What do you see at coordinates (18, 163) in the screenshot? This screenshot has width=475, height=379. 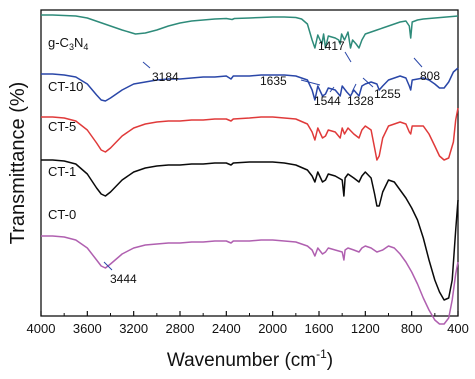 I see `y-axis-title: Transmittance (%)` at bounding box center [18, 163].